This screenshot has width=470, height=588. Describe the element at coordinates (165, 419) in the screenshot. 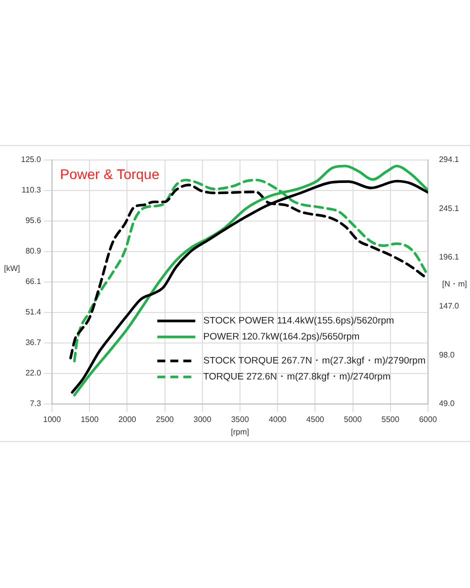

I see `x-tick-label: 2500` at that location.